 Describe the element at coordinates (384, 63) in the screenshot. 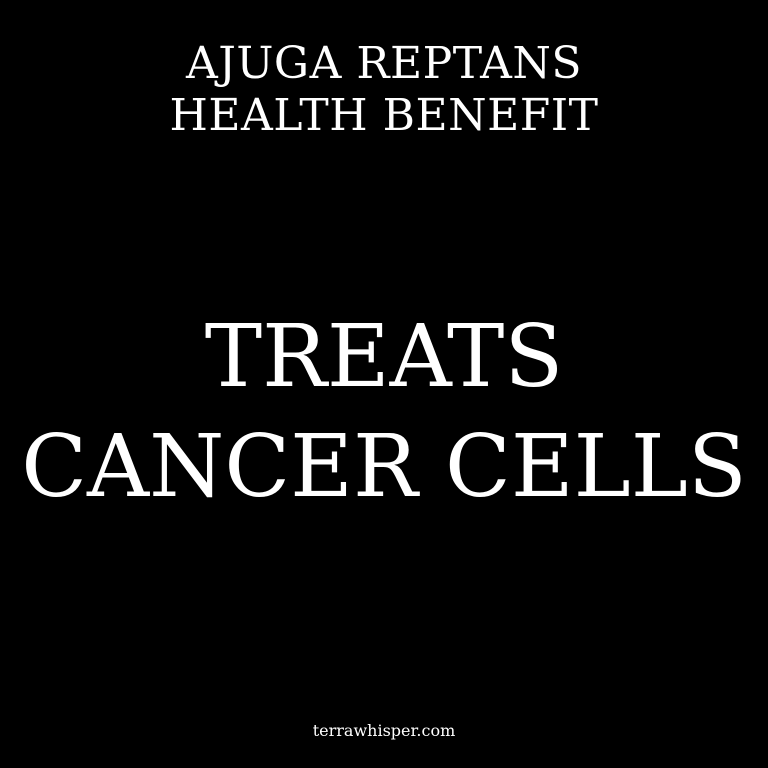

I see `header-line-1: AJUGA REPTANS` at that location.